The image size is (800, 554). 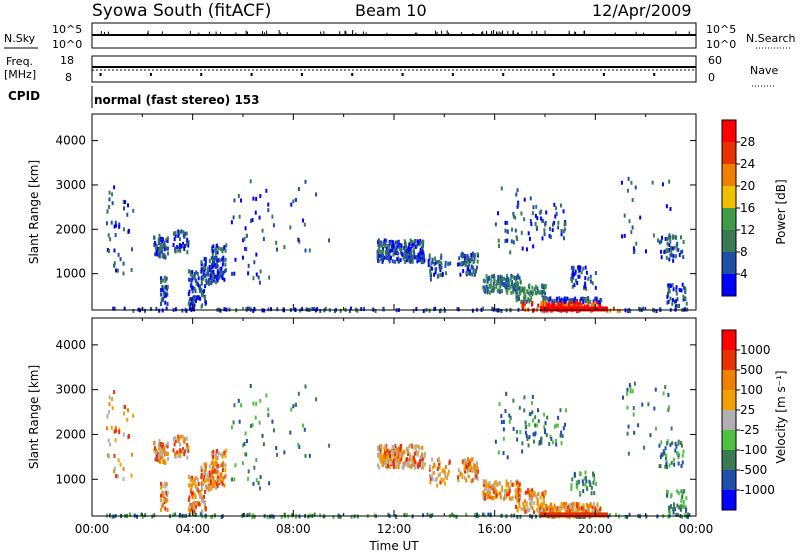 I want to click on freq-sound-mark, so click(x=402, y=74).